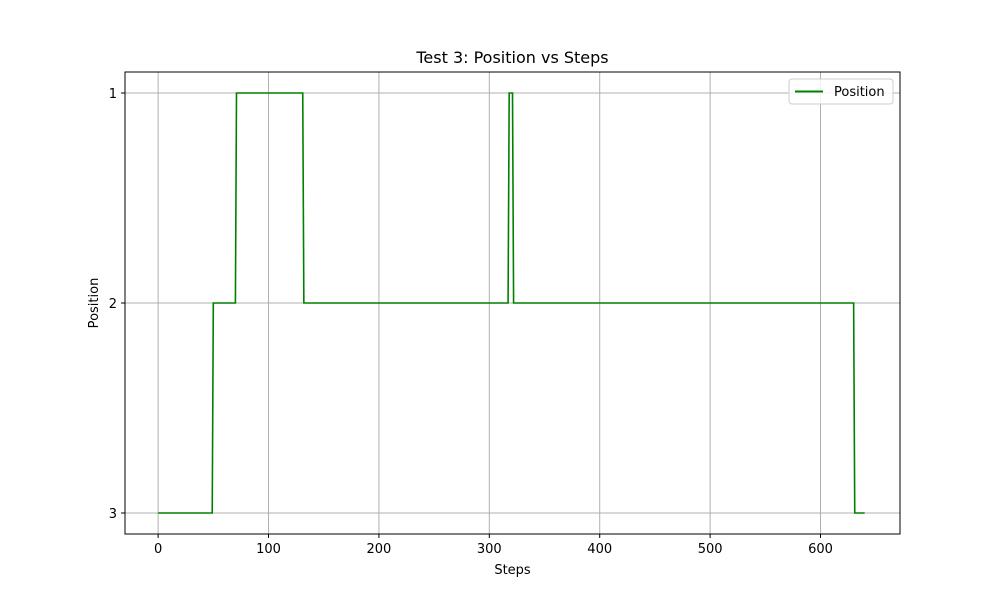 This screenshot has height=600, width=1000. I want to click on x-tick-label: 300, so click(489, 549).